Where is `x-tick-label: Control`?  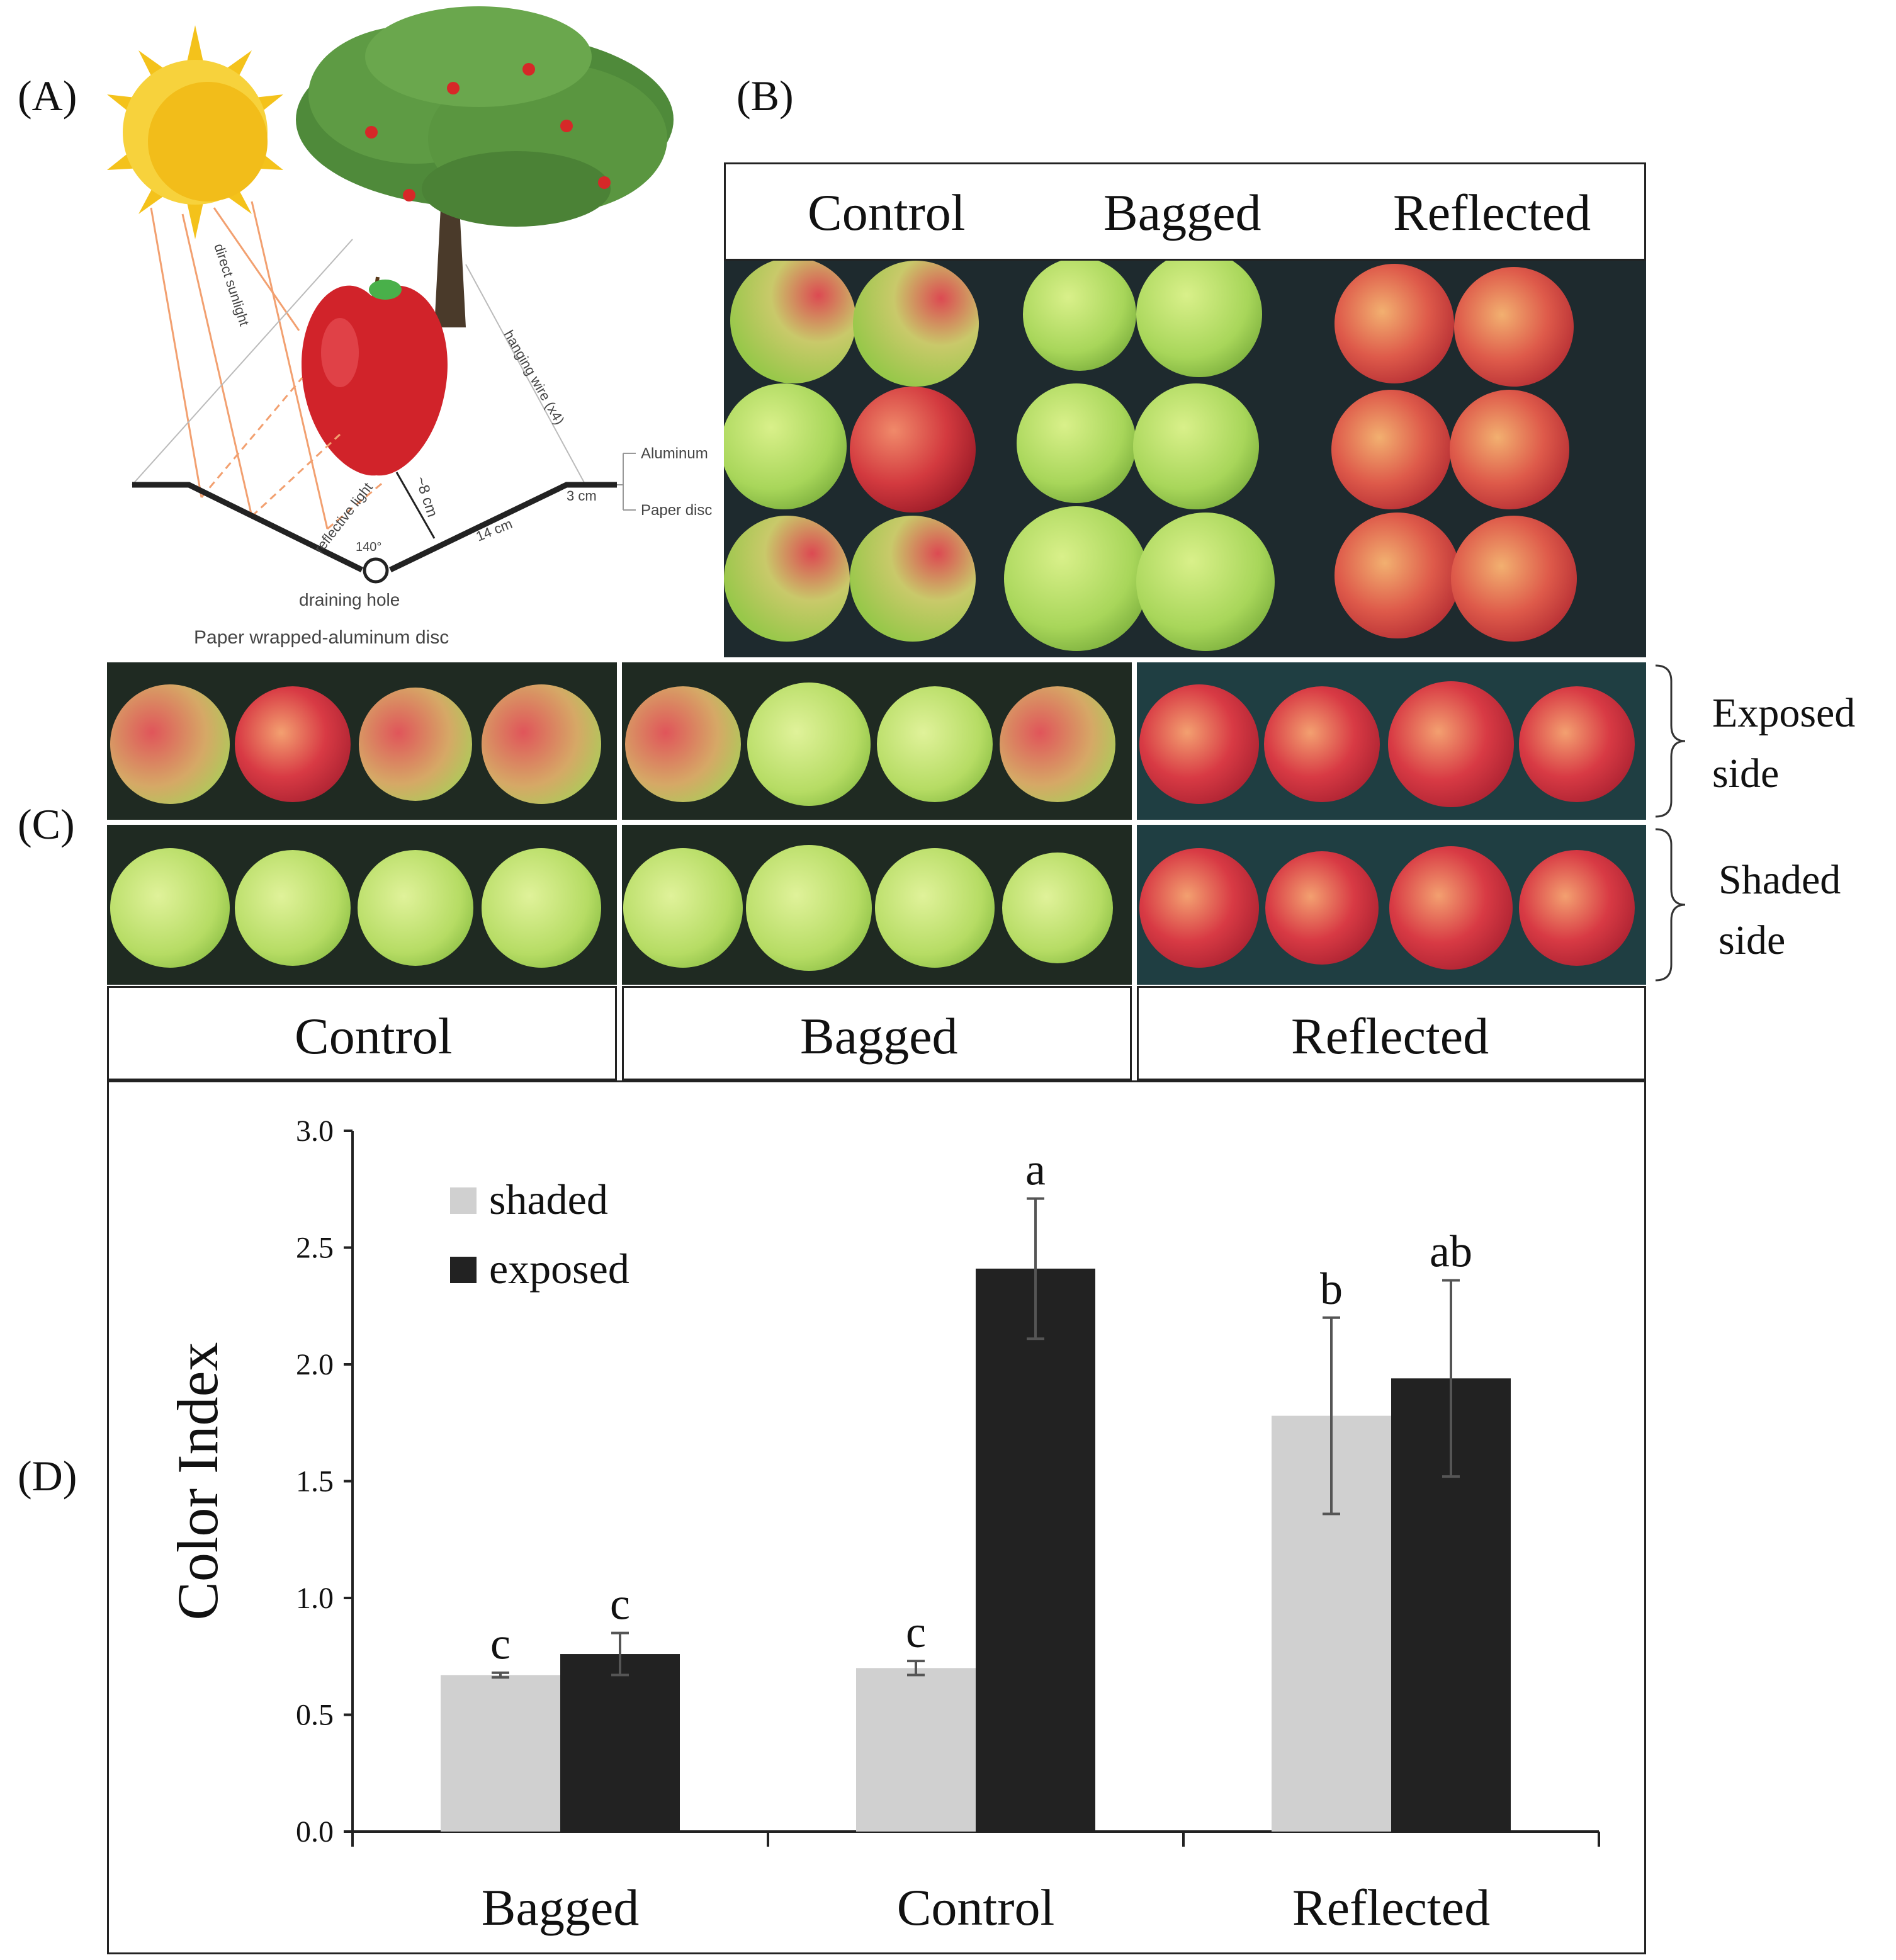 x-tick-label: Control is located at coordinates (976, 1907).